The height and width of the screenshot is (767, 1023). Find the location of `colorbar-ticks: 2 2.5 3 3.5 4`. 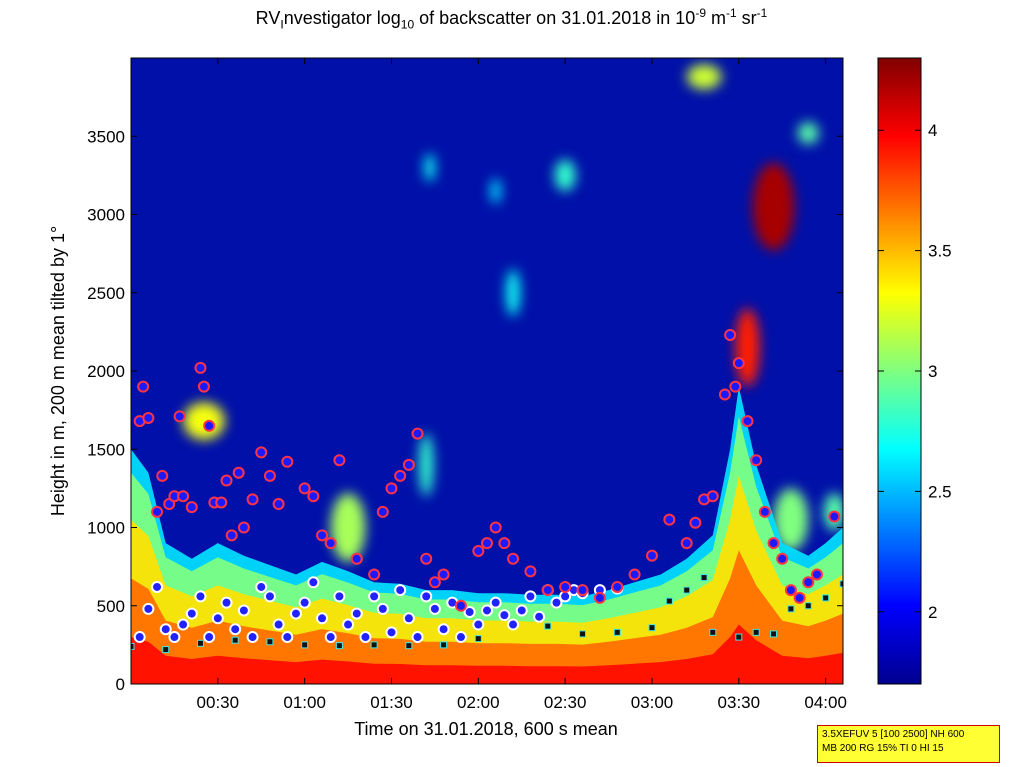

colorbar-ticks: 2 2.5 3 3.5 4 is located at coordinates (915, 371).